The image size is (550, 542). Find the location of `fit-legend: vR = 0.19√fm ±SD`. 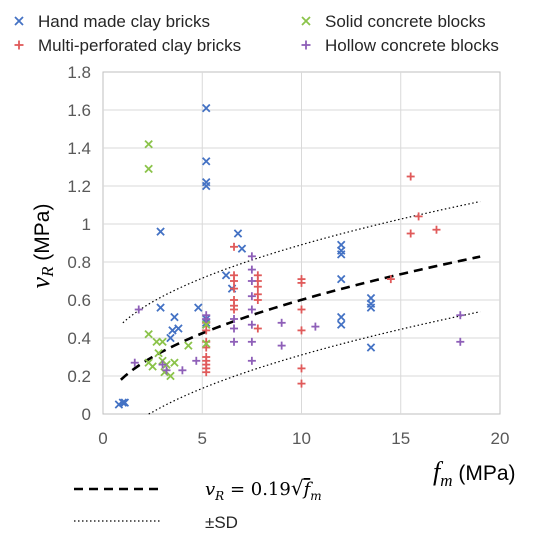

fit-legend: vR = 0.19√fm ±SD is located at coordinates (198, 504).